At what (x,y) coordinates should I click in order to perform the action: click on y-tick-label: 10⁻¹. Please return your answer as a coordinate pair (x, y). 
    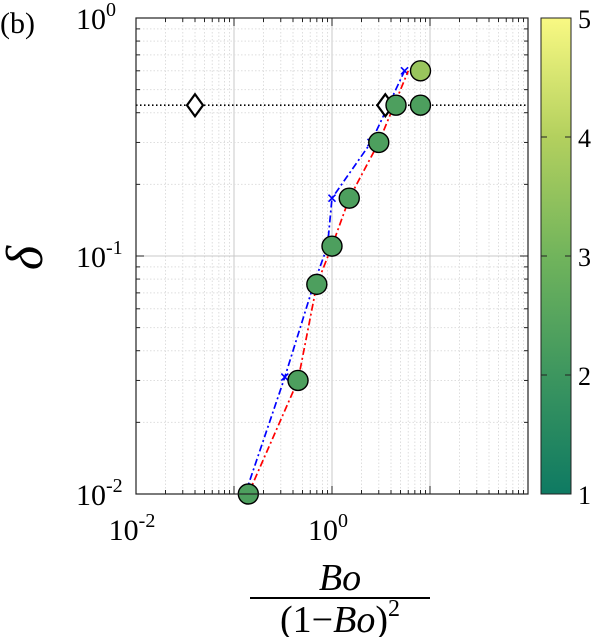
    Looking at the image, I should click on (99, 255).